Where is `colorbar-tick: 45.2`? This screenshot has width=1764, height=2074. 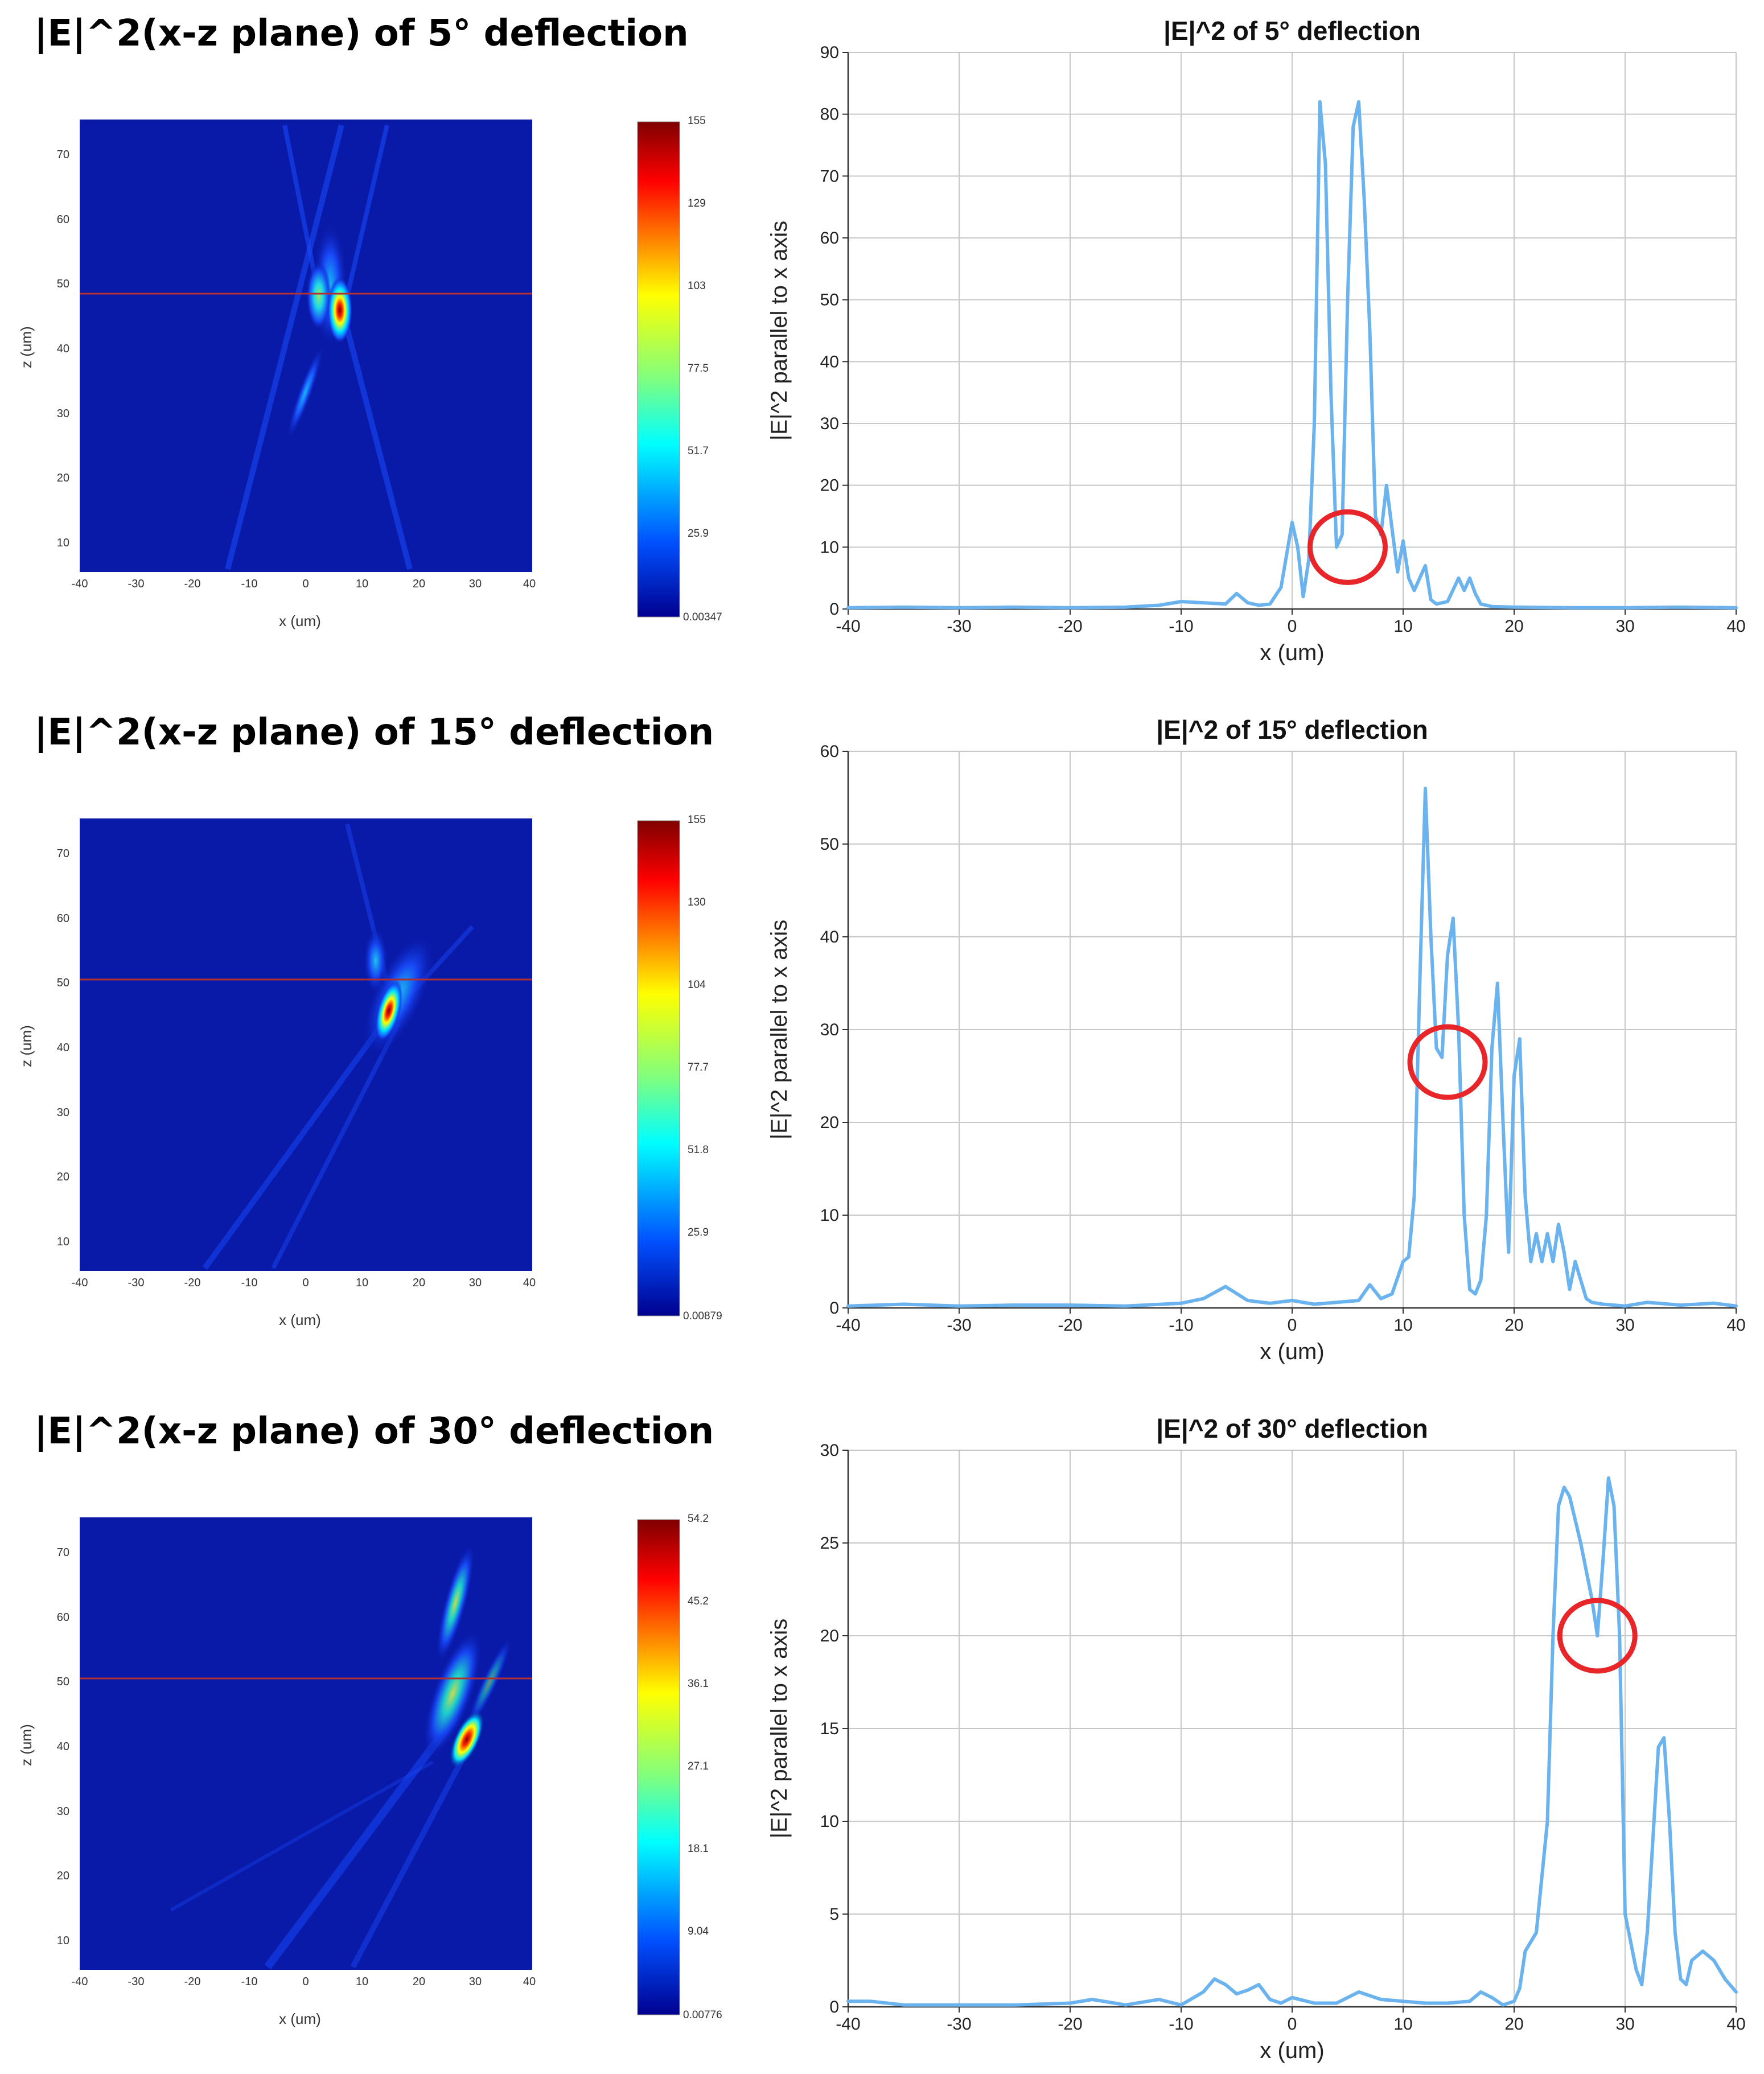
colorbar-tick: 45.2 is located at coordinates (698, 1601).